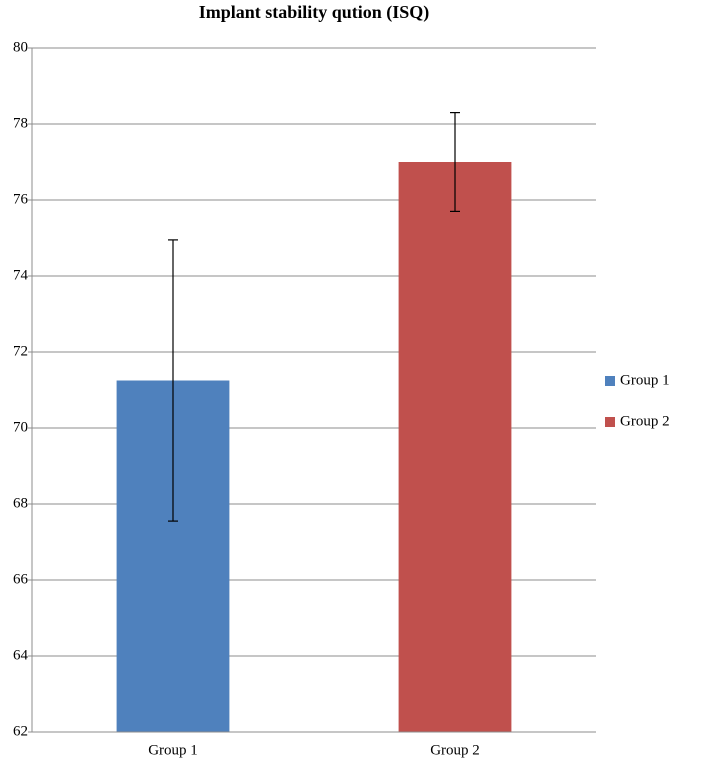 Image resolution: width=708 pixels, height=767 pixels. Describe the element at coordinates (314, 12) in the screenshot. I see `chart-title: Implant stability qution (ISQ)` at that location.